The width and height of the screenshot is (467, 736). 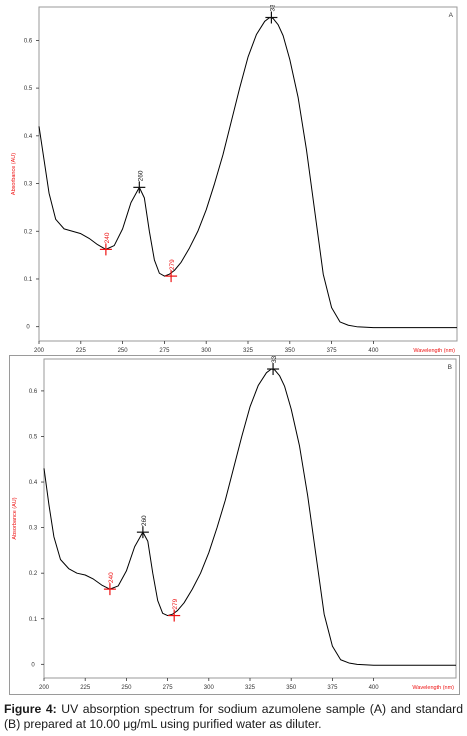 I want to click on chart-b-y-tick-label: 0.5, so click(x=33, y=437).